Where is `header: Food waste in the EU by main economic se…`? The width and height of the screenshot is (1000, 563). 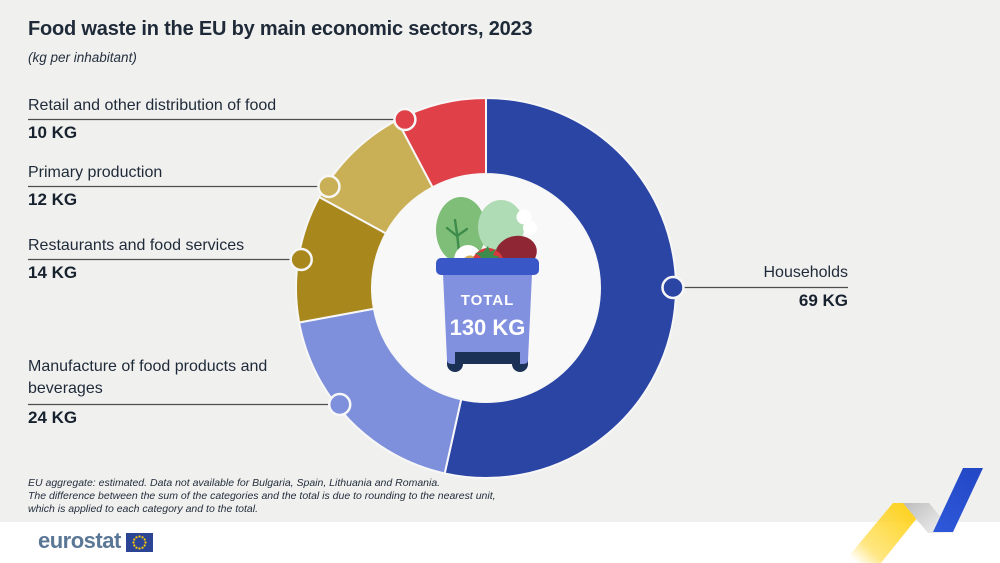 header: Food waste in the EU by main economic se… is located at coordinates (280, 41).